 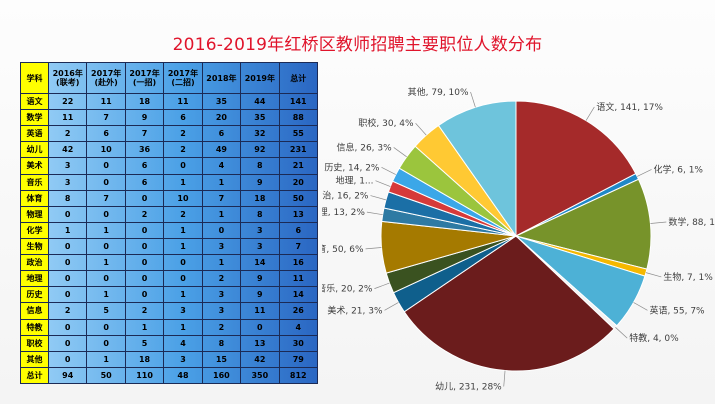 I want to click on slice-label-7: 美术, 21, 3%, so click(x=355, y=310).